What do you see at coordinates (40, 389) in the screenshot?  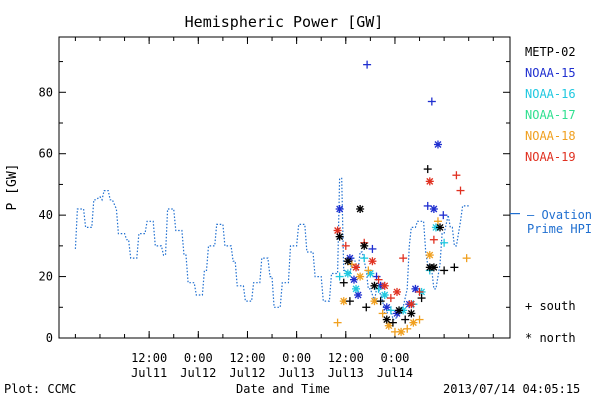 I see `footer-left: Plot: CCMC` at bounding box center [40, 389].